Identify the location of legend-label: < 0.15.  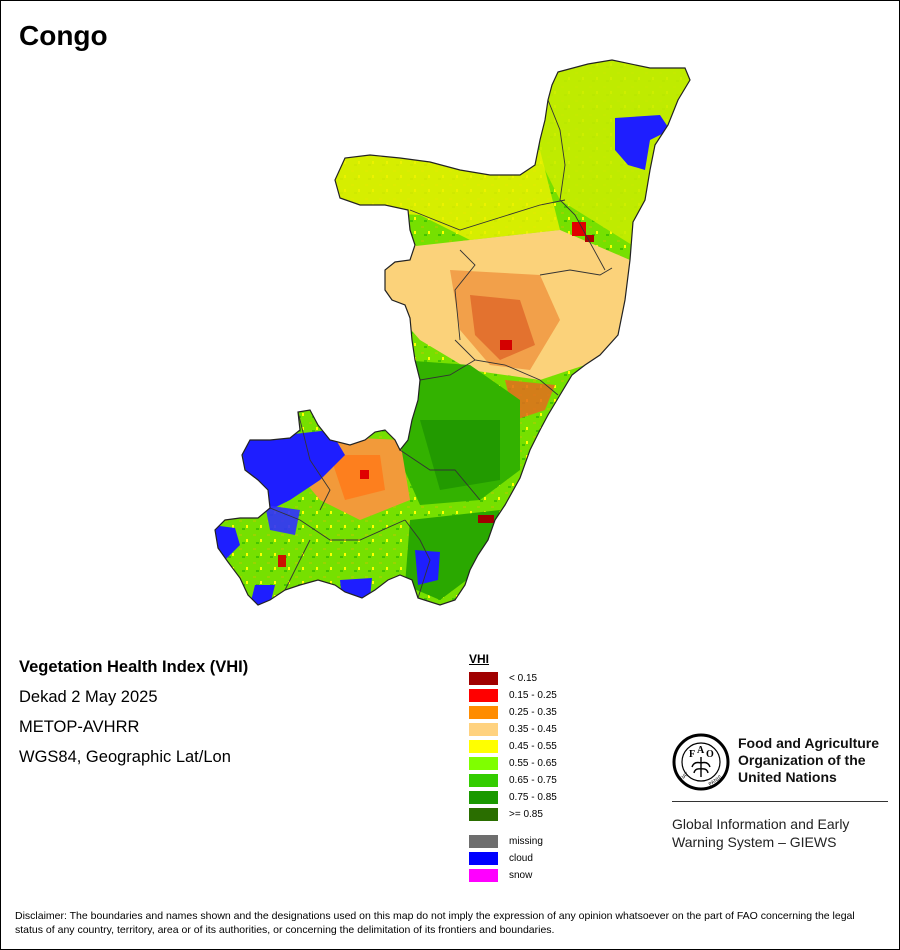
(523, 678).